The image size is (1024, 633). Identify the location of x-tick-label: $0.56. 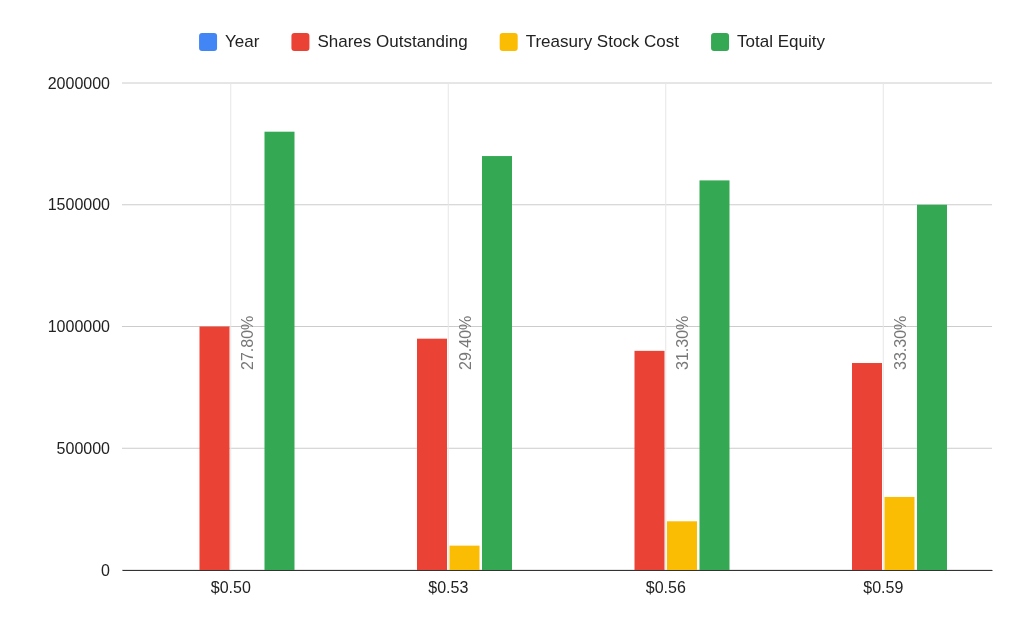
(665, 588).